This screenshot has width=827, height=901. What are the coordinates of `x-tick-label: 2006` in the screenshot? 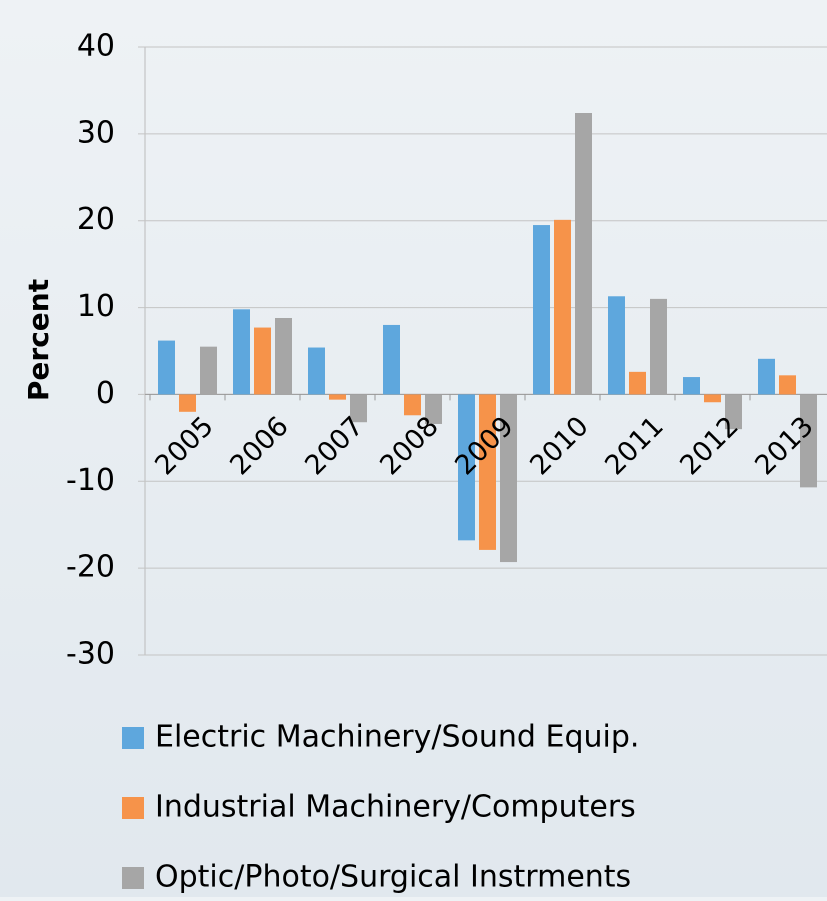 It's located at (259, 446).